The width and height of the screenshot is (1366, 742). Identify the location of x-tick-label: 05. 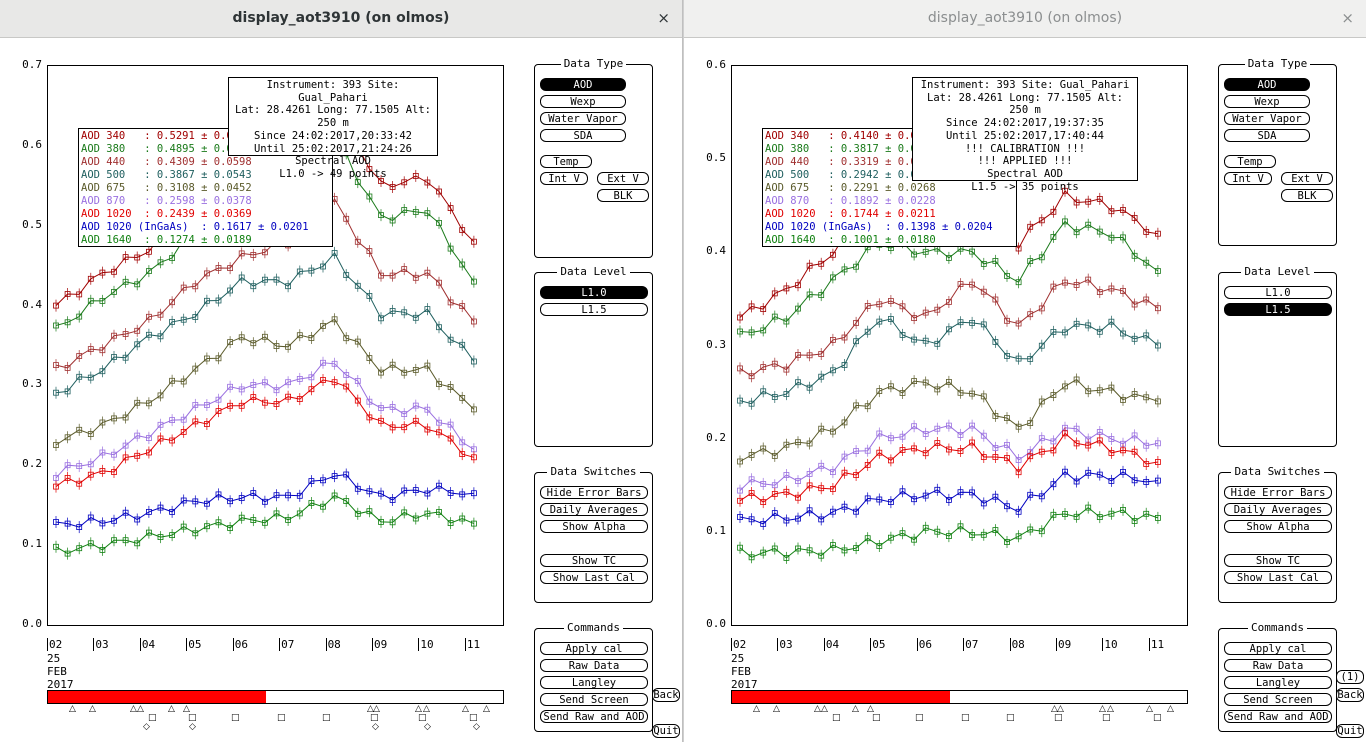
(194, 644).